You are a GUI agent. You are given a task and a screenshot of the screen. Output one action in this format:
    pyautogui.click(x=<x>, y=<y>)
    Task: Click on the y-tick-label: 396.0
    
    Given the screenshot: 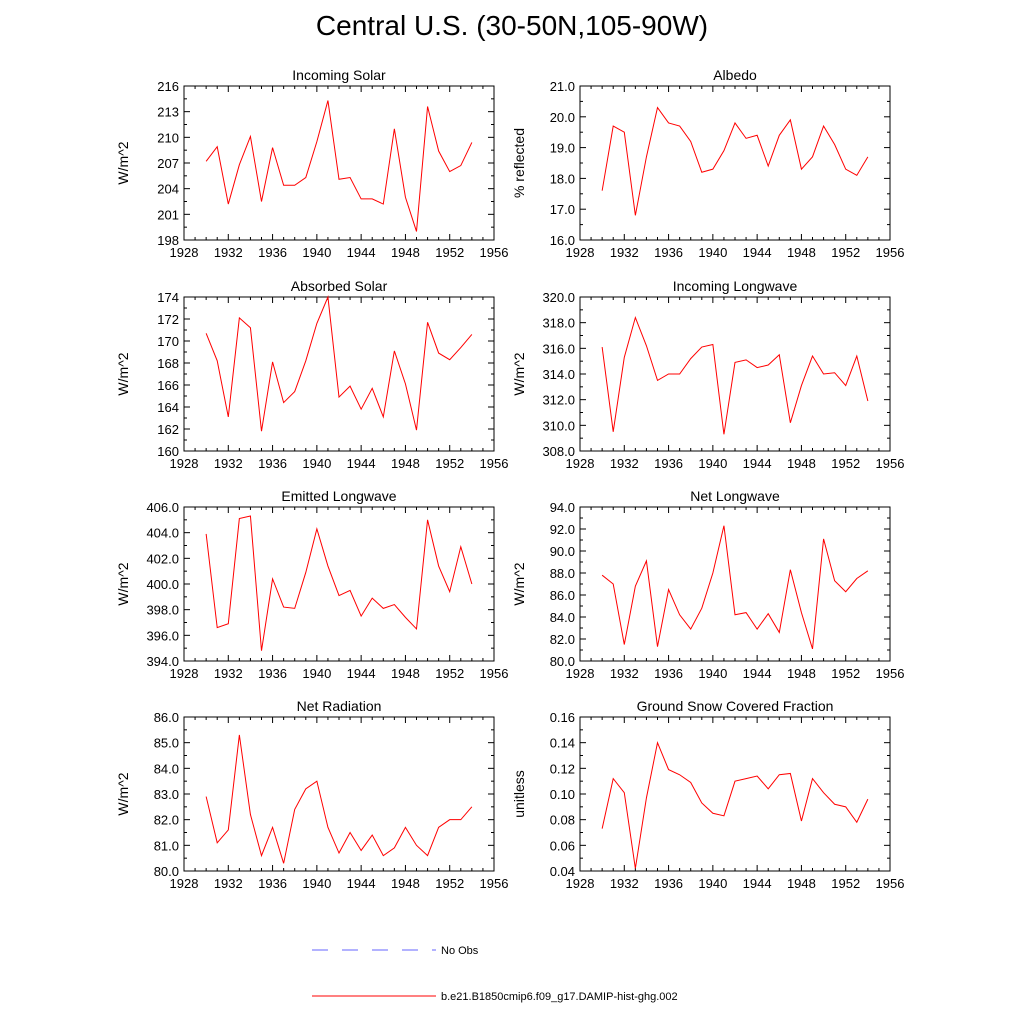 What is the action you would take?
    pyautogui.click(x=162, y=635)
    